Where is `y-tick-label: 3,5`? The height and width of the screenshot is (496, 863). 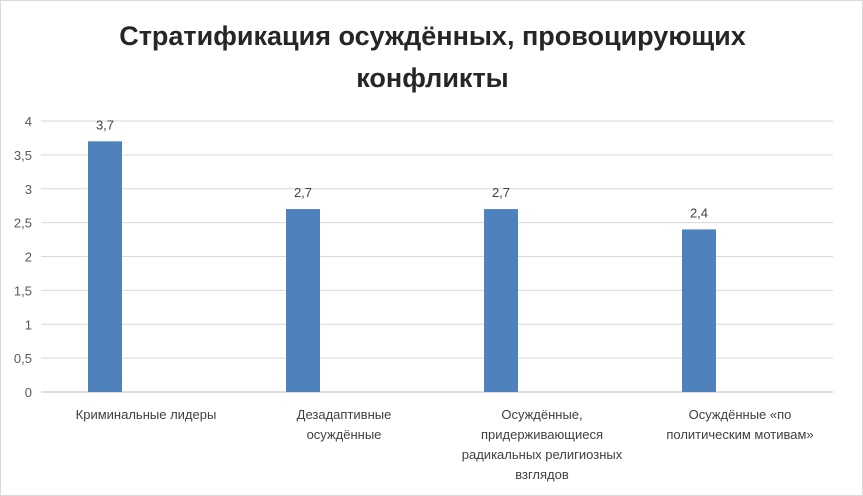
y-tick-label: 3,5 is located at coordinates (23, 155).